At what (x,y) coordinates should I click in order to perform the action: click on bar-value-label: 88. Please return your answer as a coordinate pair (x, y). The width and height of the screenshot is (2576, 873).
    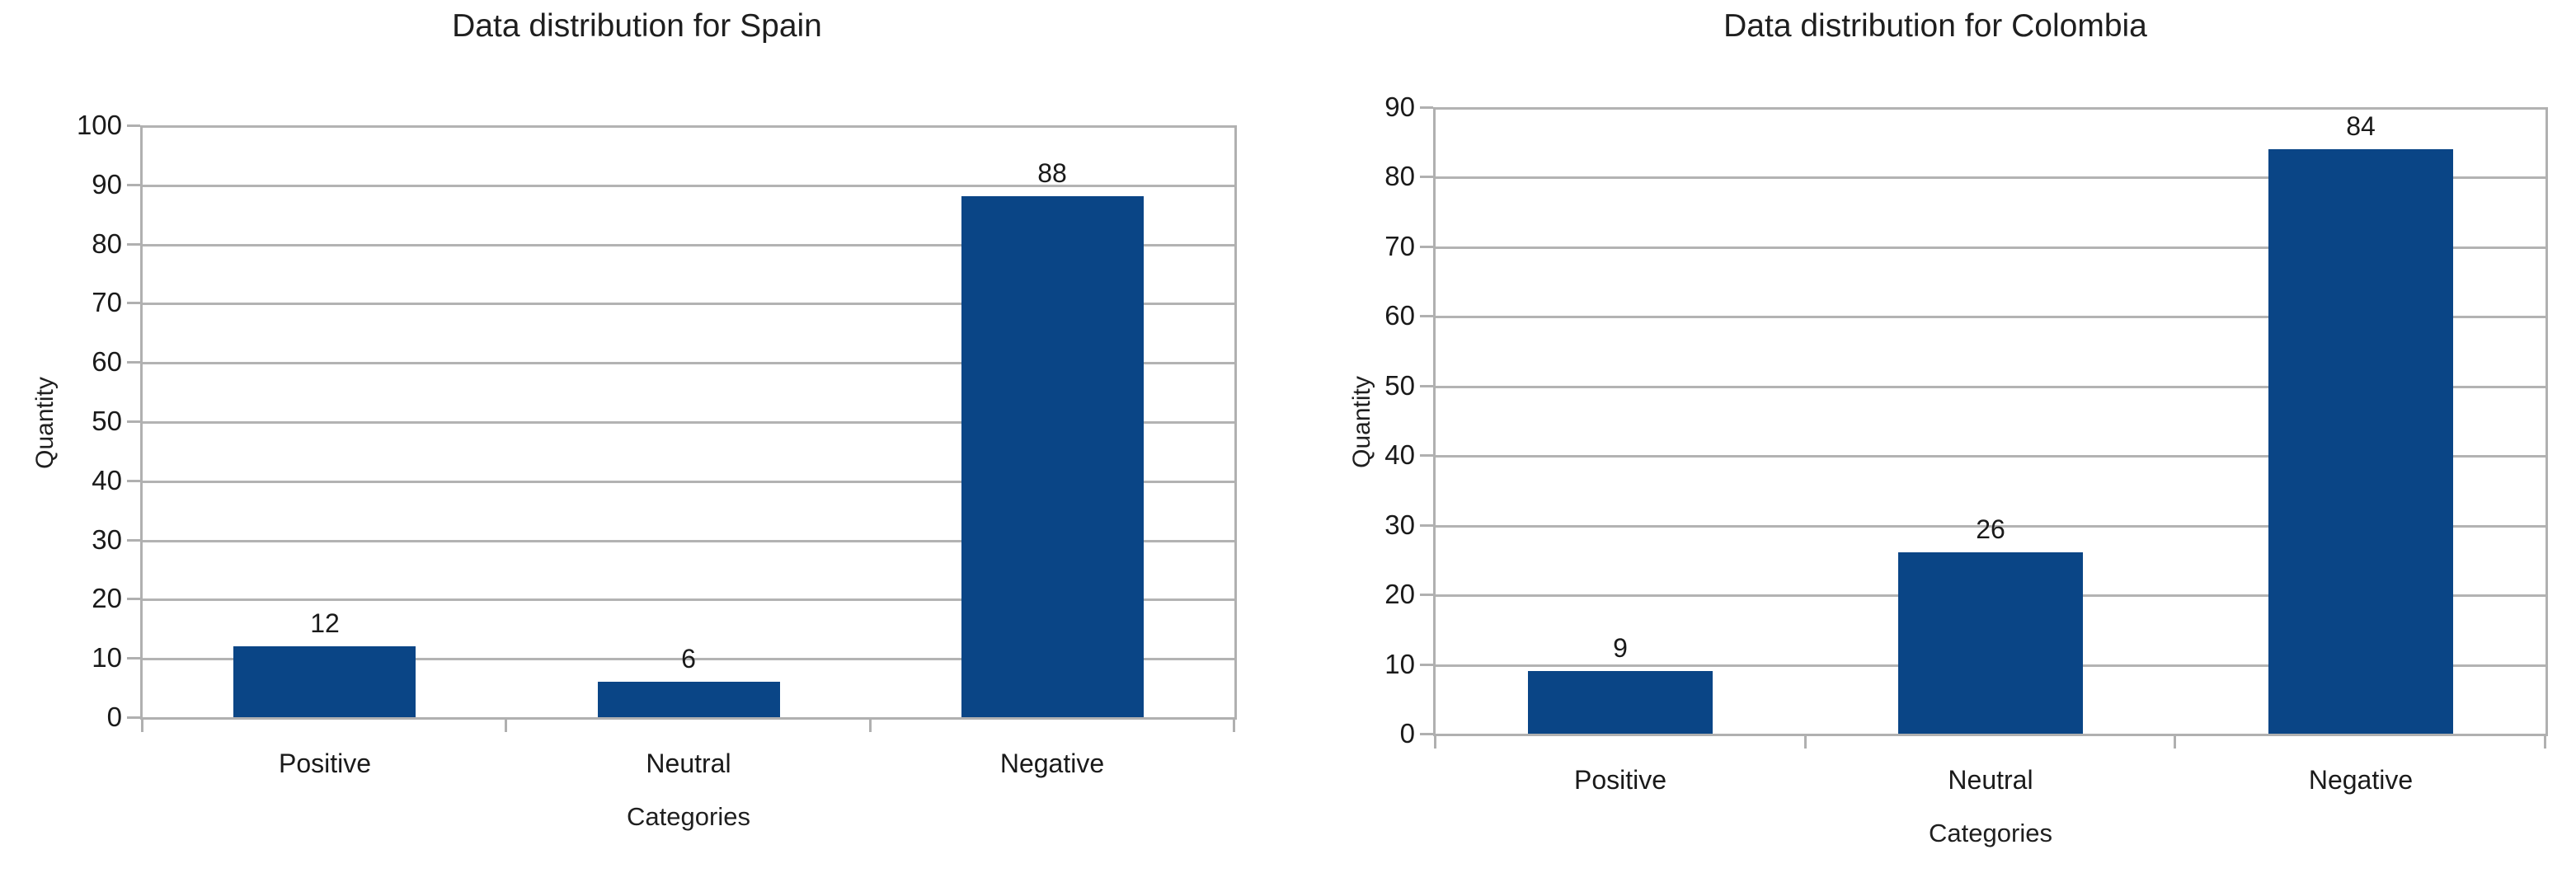
    Looking at the image, I should click on (1052, 173).